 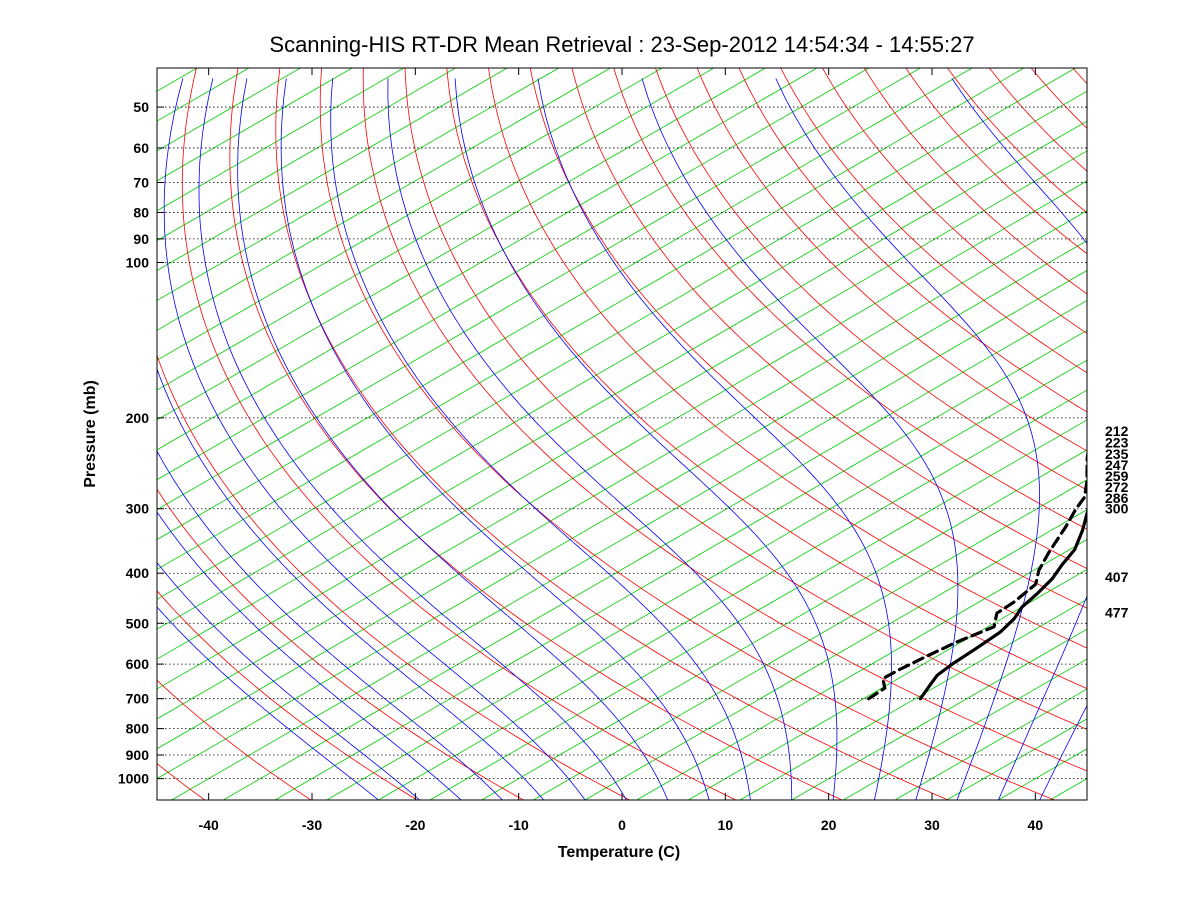 I want to click on y-tick-label: 500, so click(x=138, y=623).